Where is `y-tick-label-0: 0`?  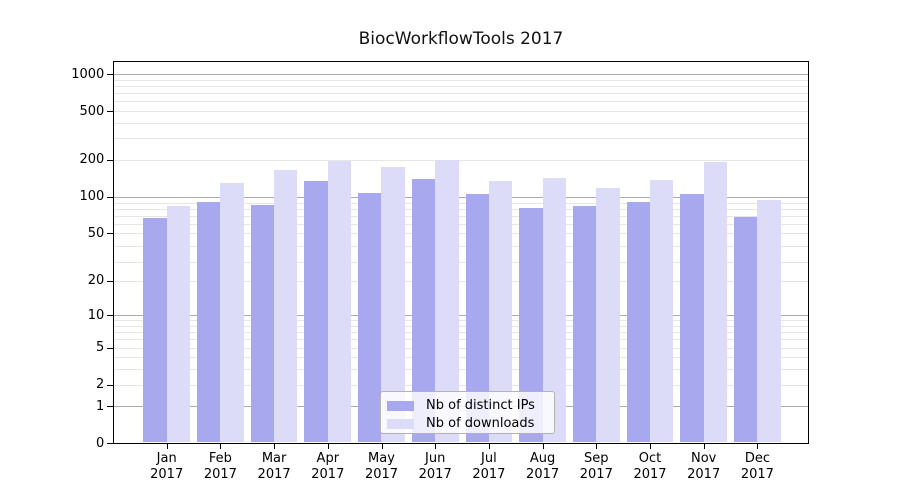
y-tick-label-0: 0 is located at coordinates (100, 443).